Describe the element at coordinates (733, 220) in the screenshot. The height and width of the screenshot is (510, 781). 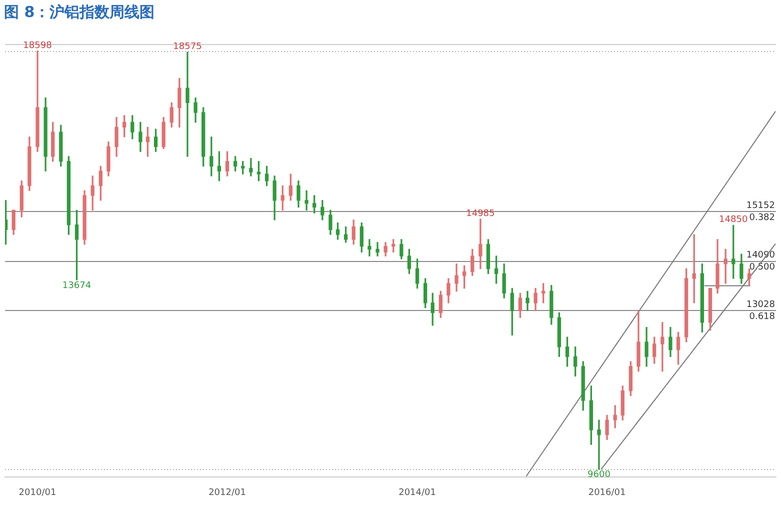
I see `annotation: 14850` at that location.